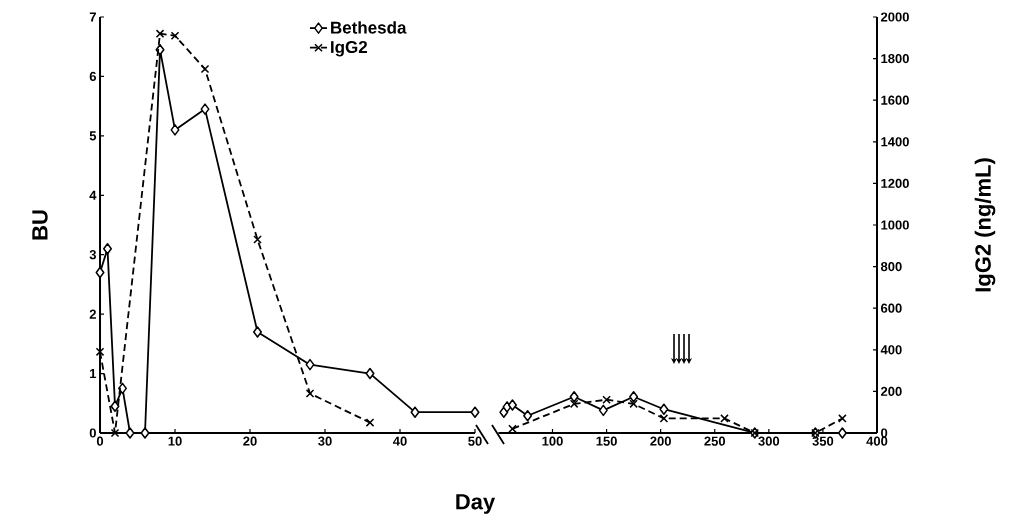  What do you see at coordinates (895, 225) in the screenshot?
I see `y2-tick-label: 1000` at bounding box center [895, 225].